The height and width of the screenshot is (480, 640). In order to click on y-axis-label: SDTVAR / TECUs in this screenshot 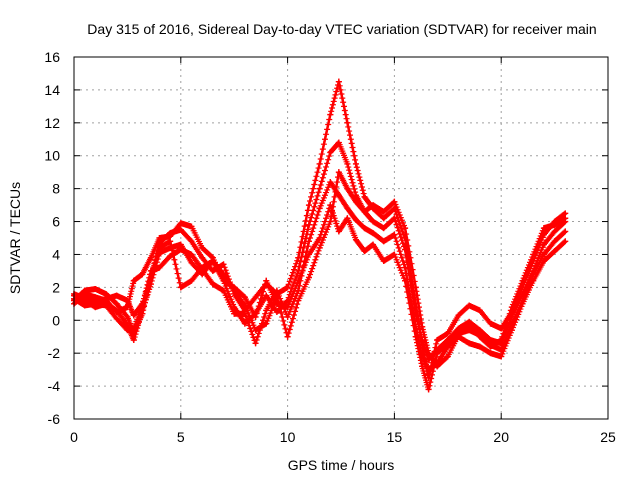, I will do `click(15, 238)`.